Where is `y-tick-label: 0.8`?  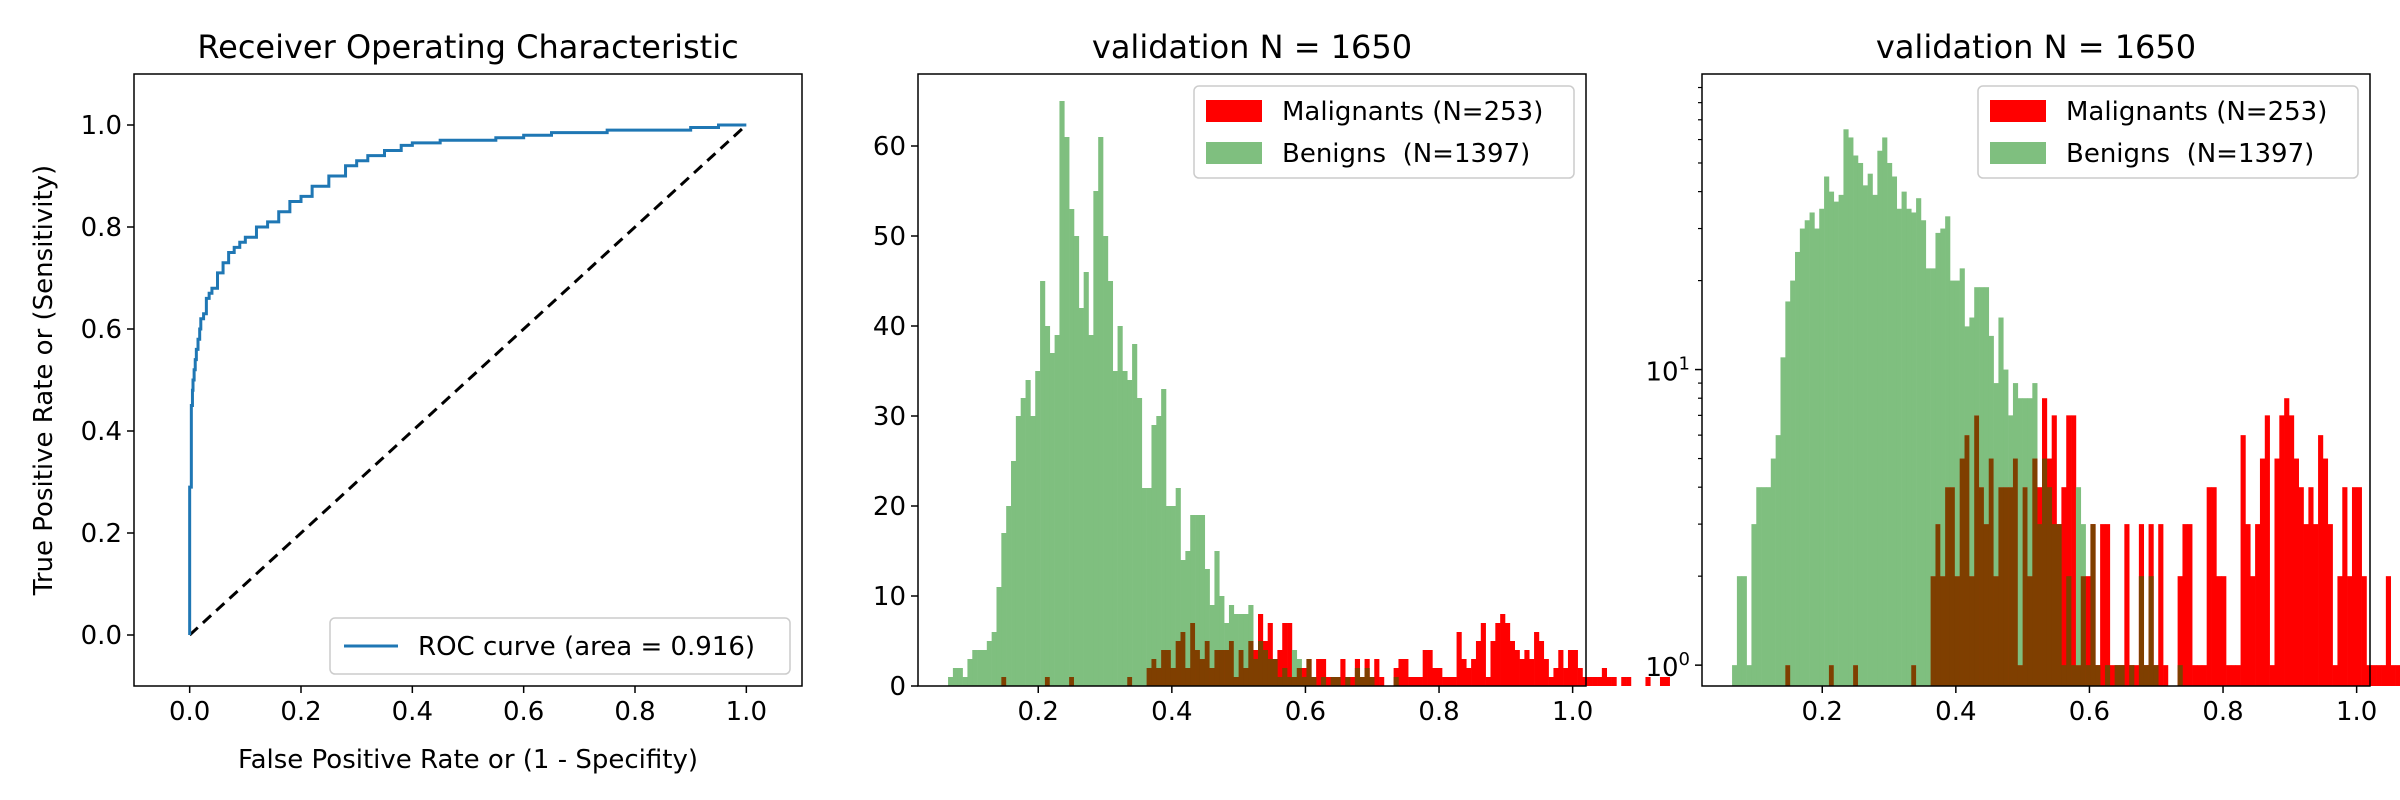 y-tick-label: 0.8 is located at coordinates (101, 228).